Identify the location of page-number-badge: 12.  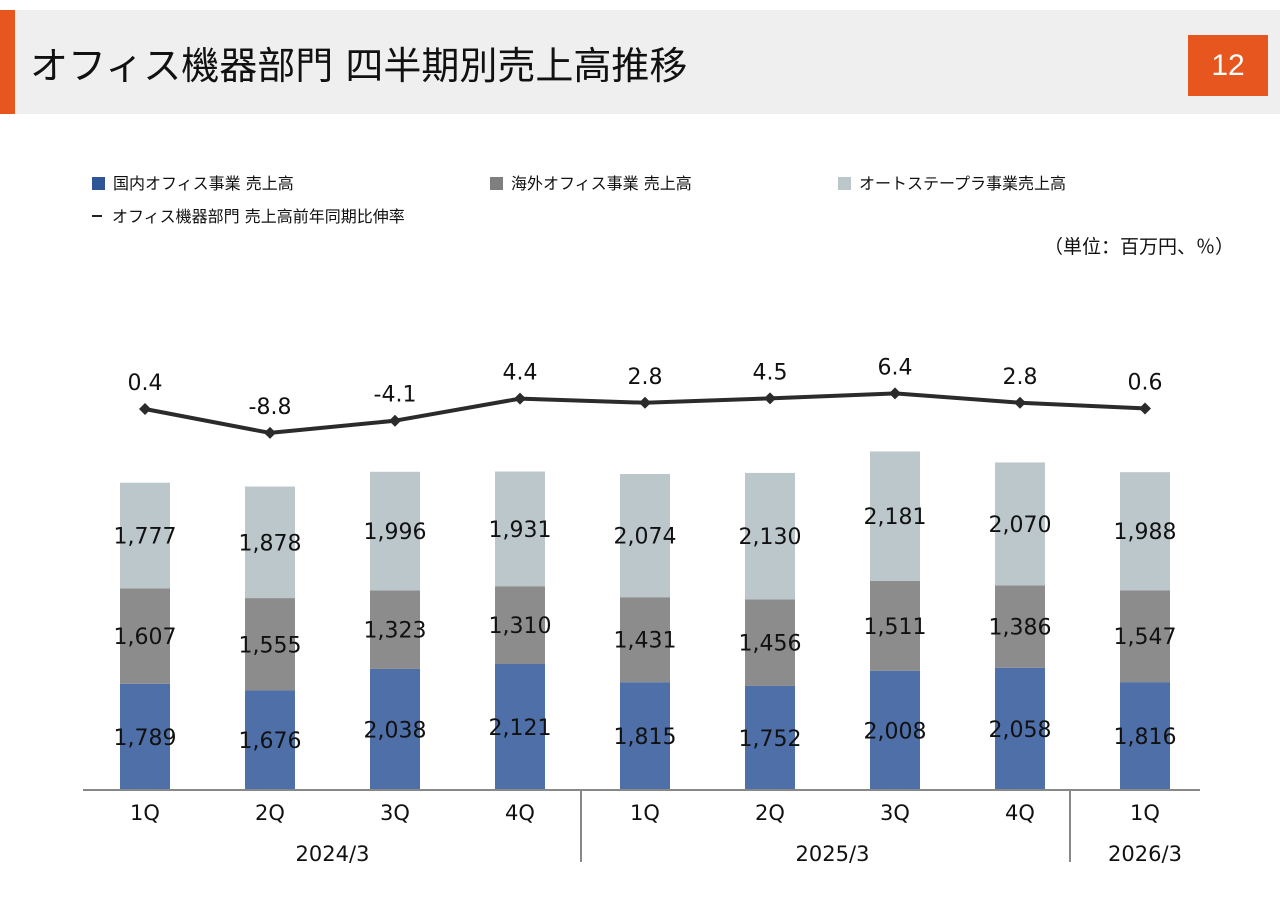
(1228, 65).